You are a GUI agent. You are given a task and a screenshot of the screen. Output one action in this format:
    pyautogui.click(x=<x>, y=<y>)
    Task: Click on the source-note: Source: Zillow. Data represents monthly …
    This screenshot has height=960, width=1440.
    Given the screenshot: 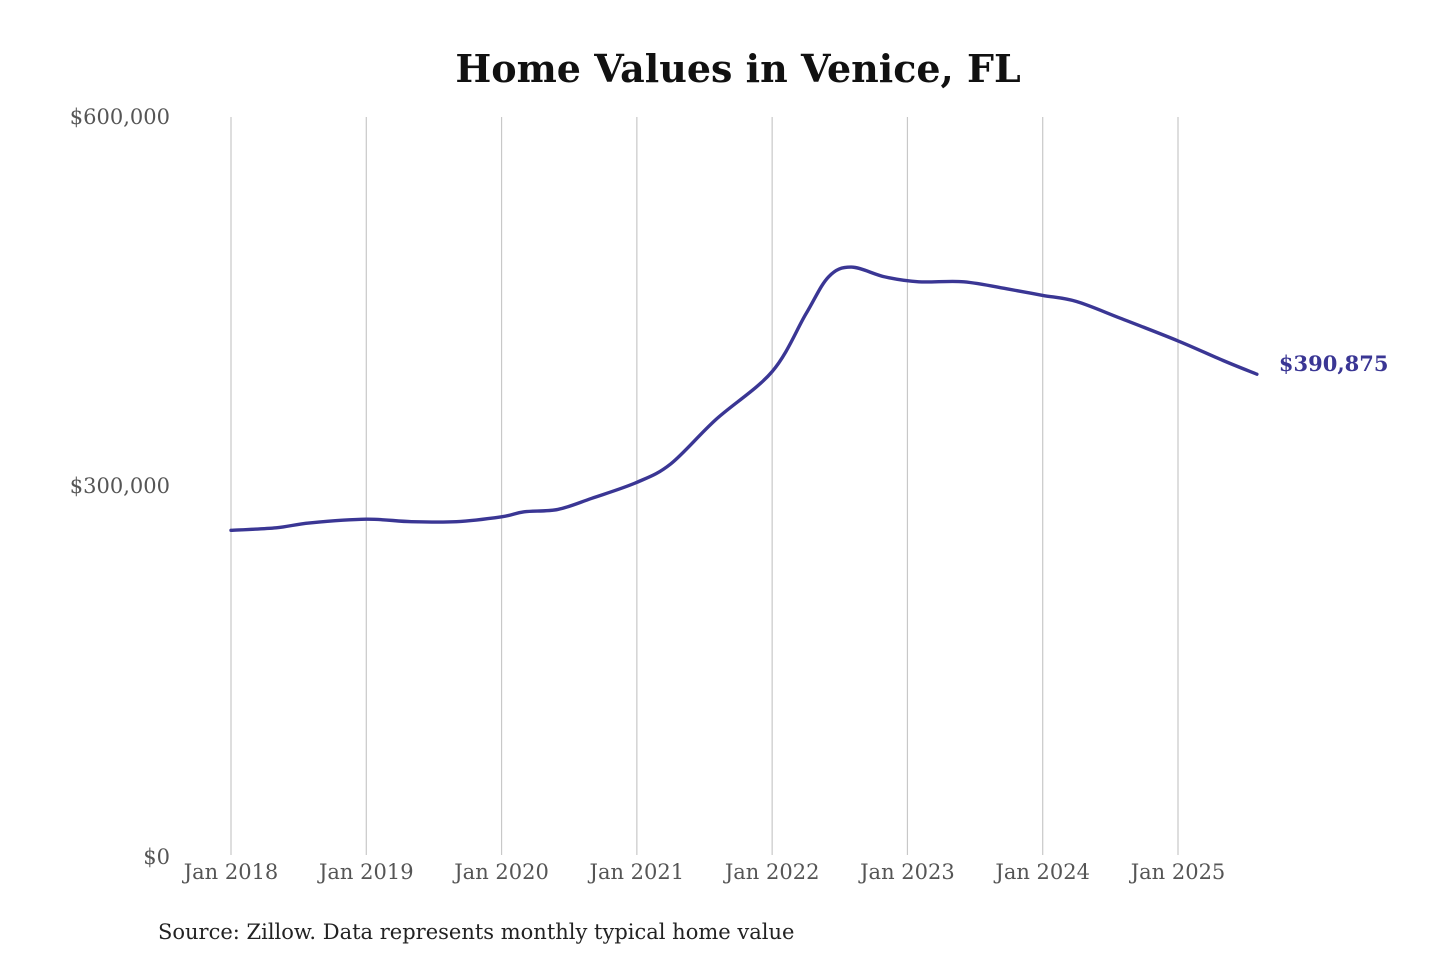 What is the action you would take?
    pyautogui.click(x=476, y=932)
    